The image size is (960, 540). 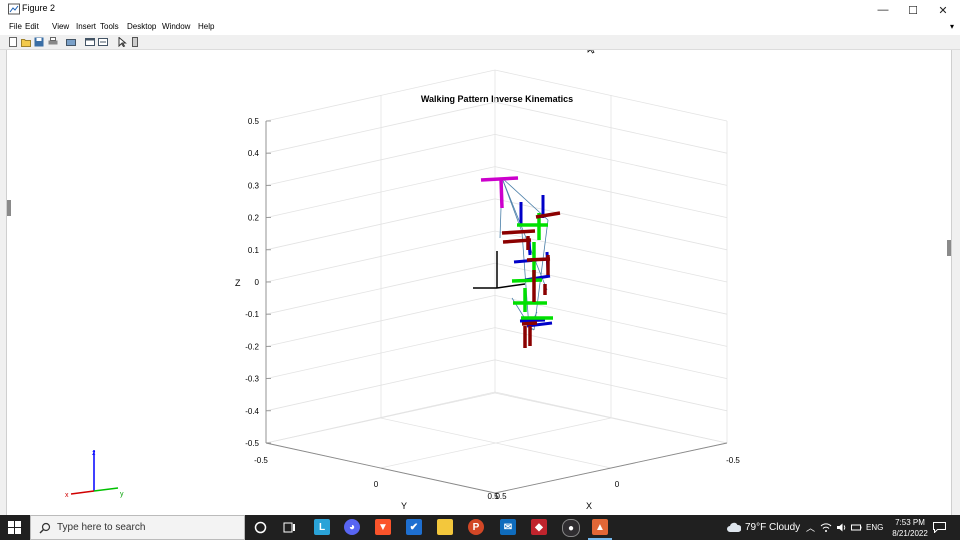 I want to click on taskbar-app-obs-icon: ●, so click(x=571, y=528).